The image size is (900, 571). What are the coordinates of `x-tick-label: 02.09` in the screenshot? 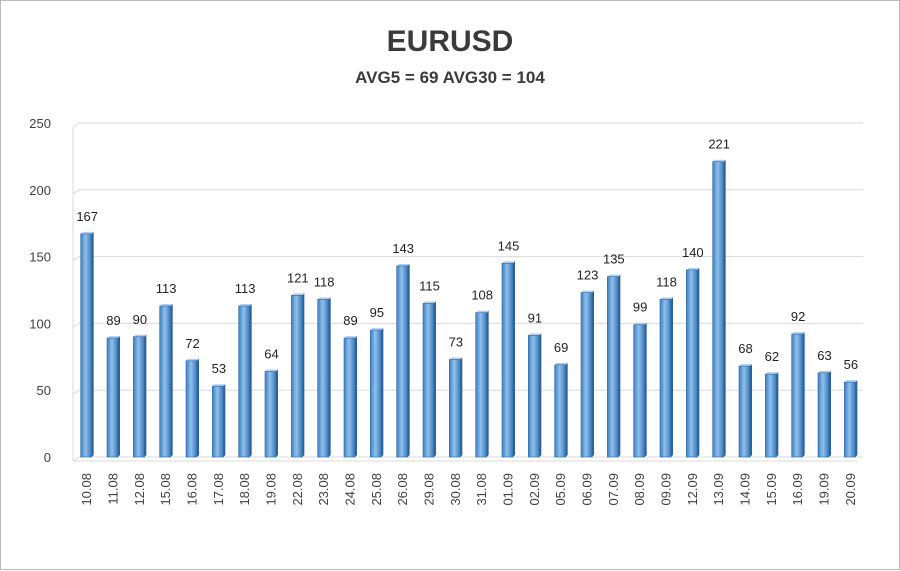 It's located at (534, 489).